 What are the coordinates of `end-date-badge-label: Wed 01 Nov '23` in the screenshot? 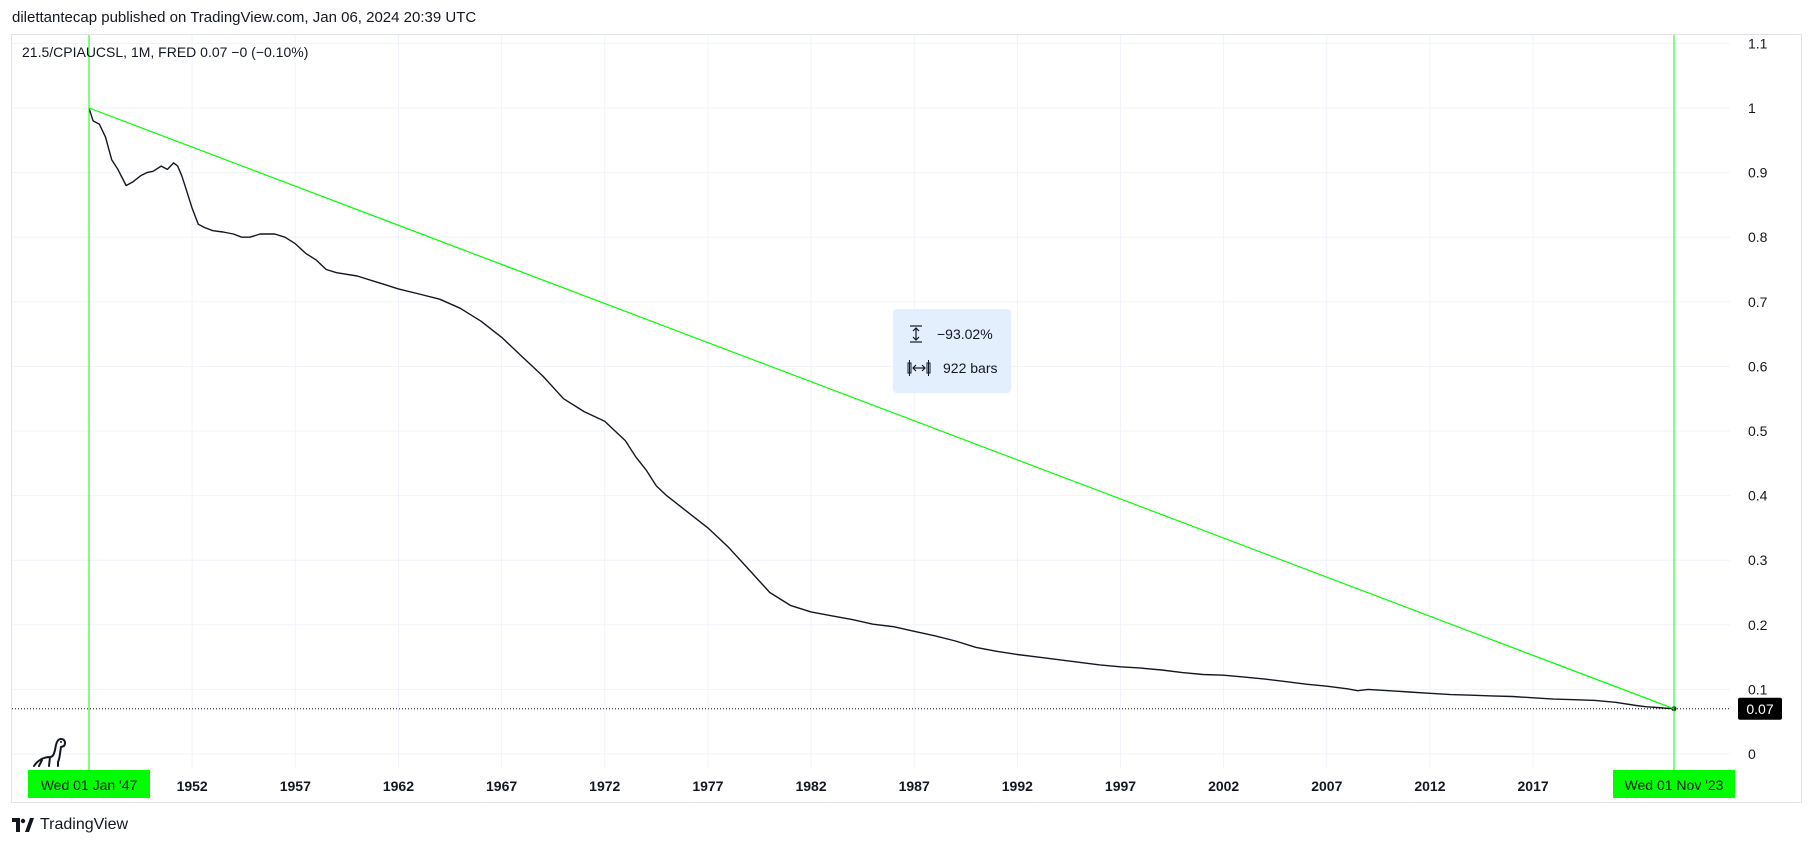 It's located at (1674, 785).